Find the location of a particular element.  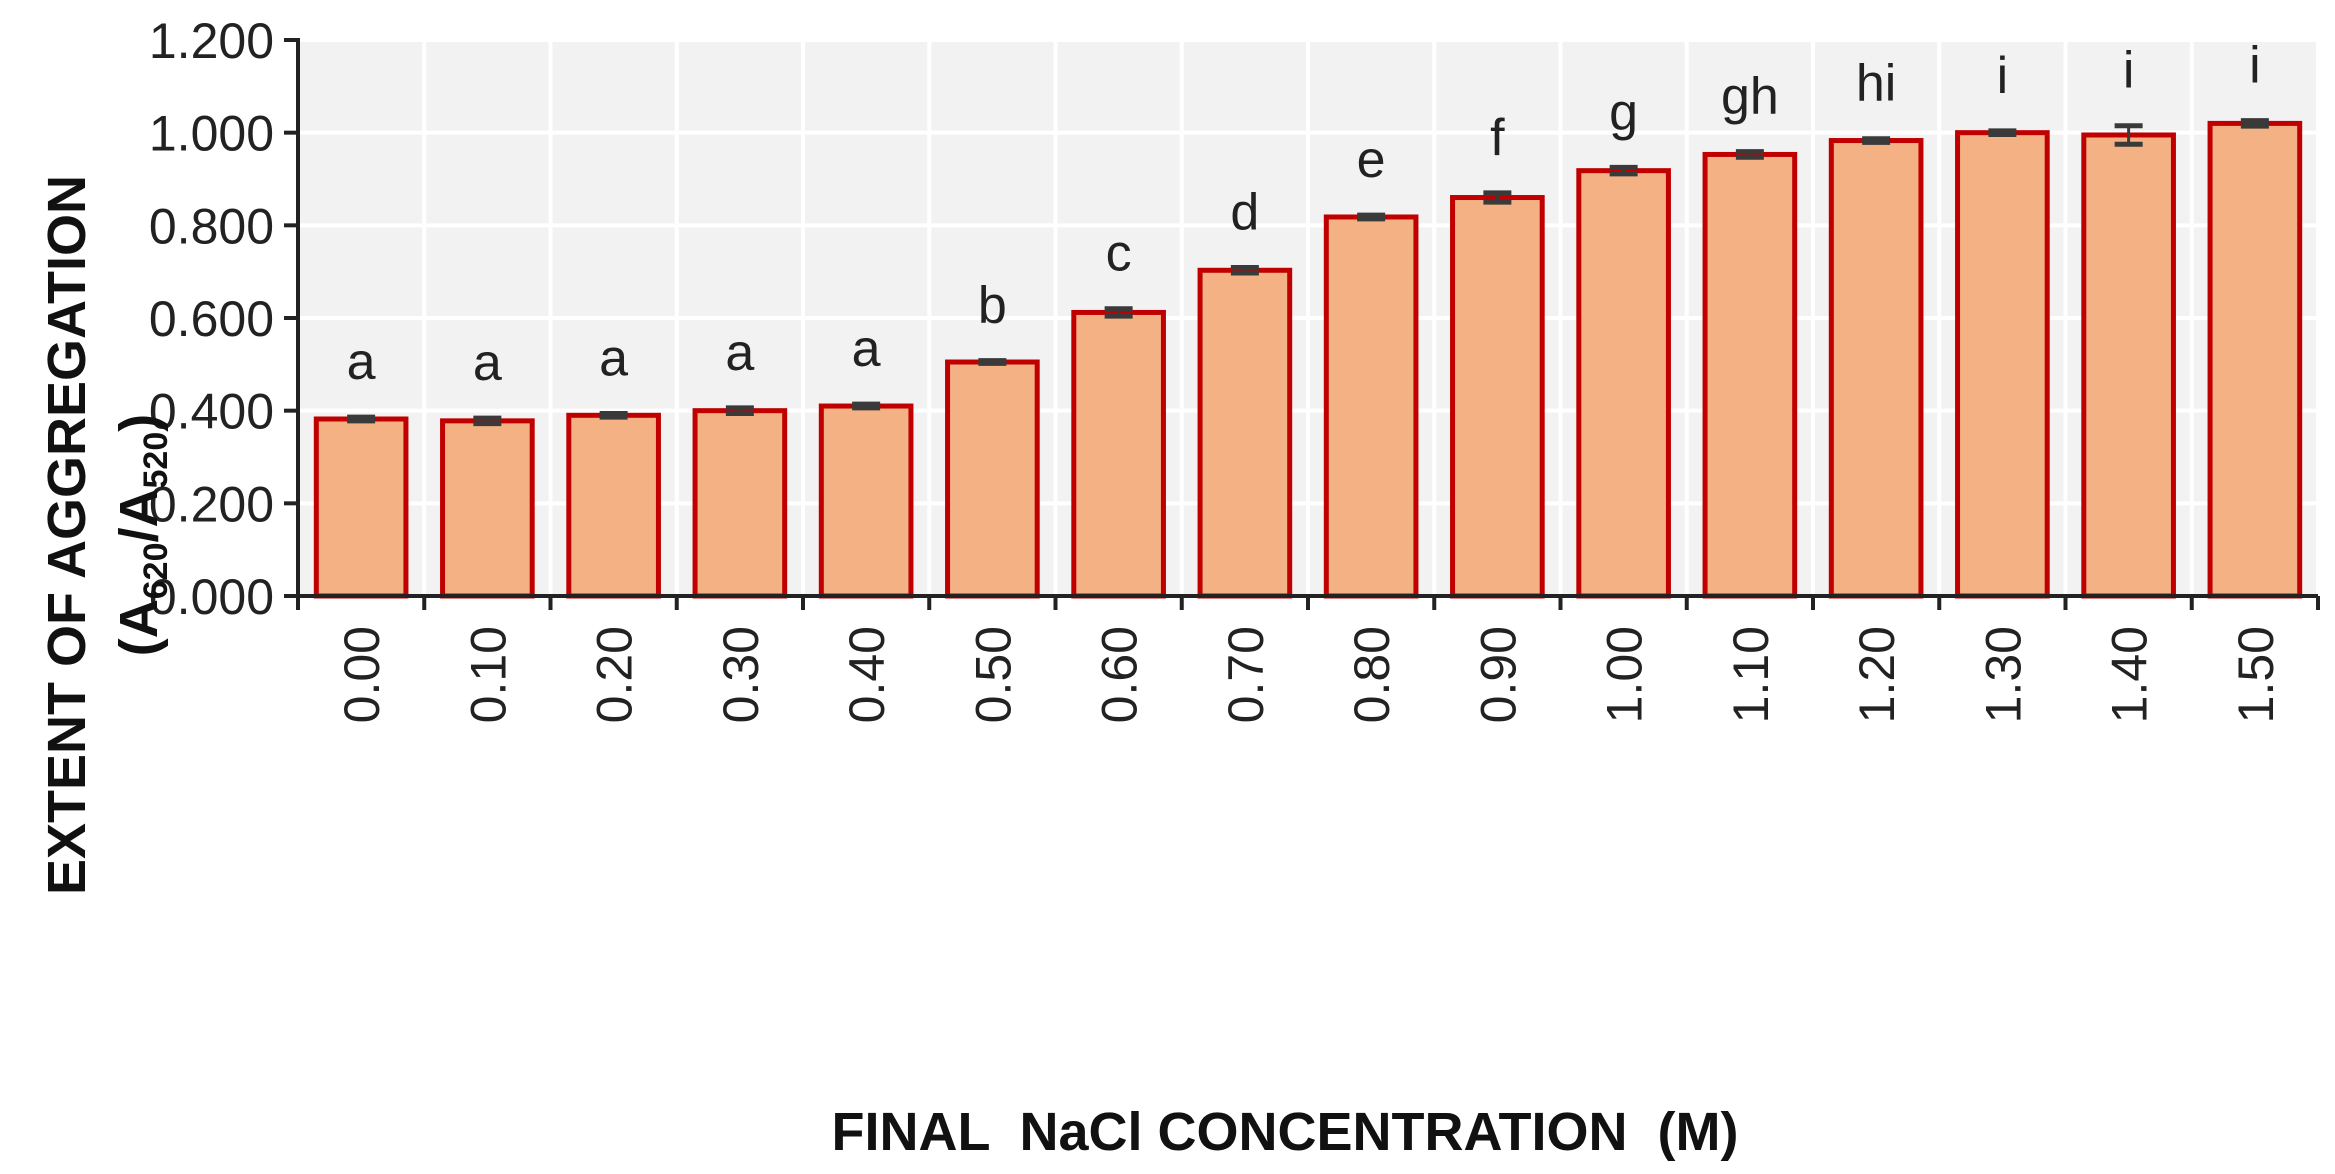

y-tick-label: 0.600 is located at coordinates (211, 319).